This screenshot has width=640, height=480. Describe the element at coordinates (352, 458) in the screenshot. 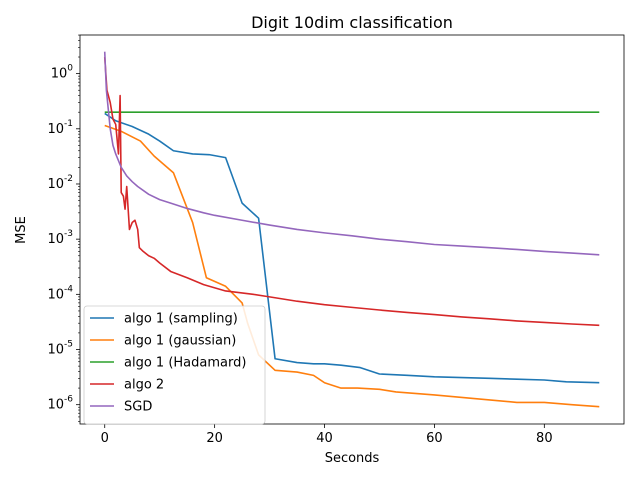

I see `x-axis-label: Seconds` at that location.